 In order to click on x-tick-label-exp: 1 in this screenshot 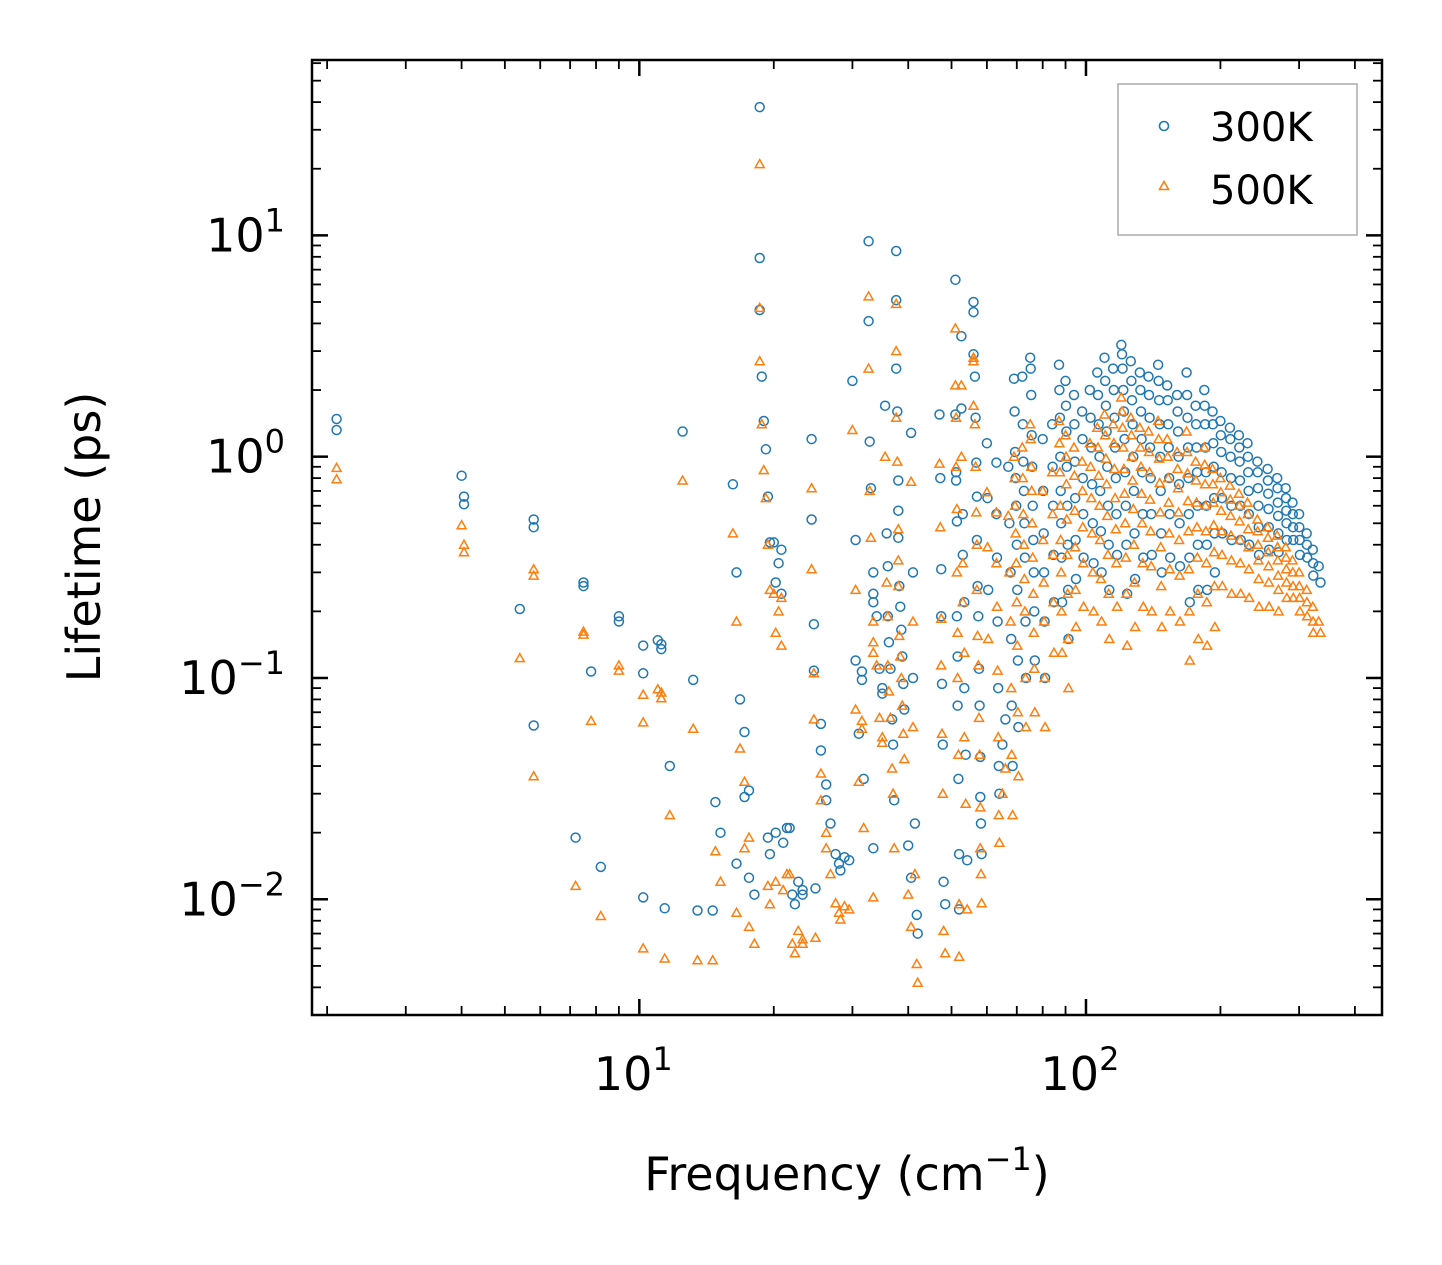, I will do `click(662, 1059)`.